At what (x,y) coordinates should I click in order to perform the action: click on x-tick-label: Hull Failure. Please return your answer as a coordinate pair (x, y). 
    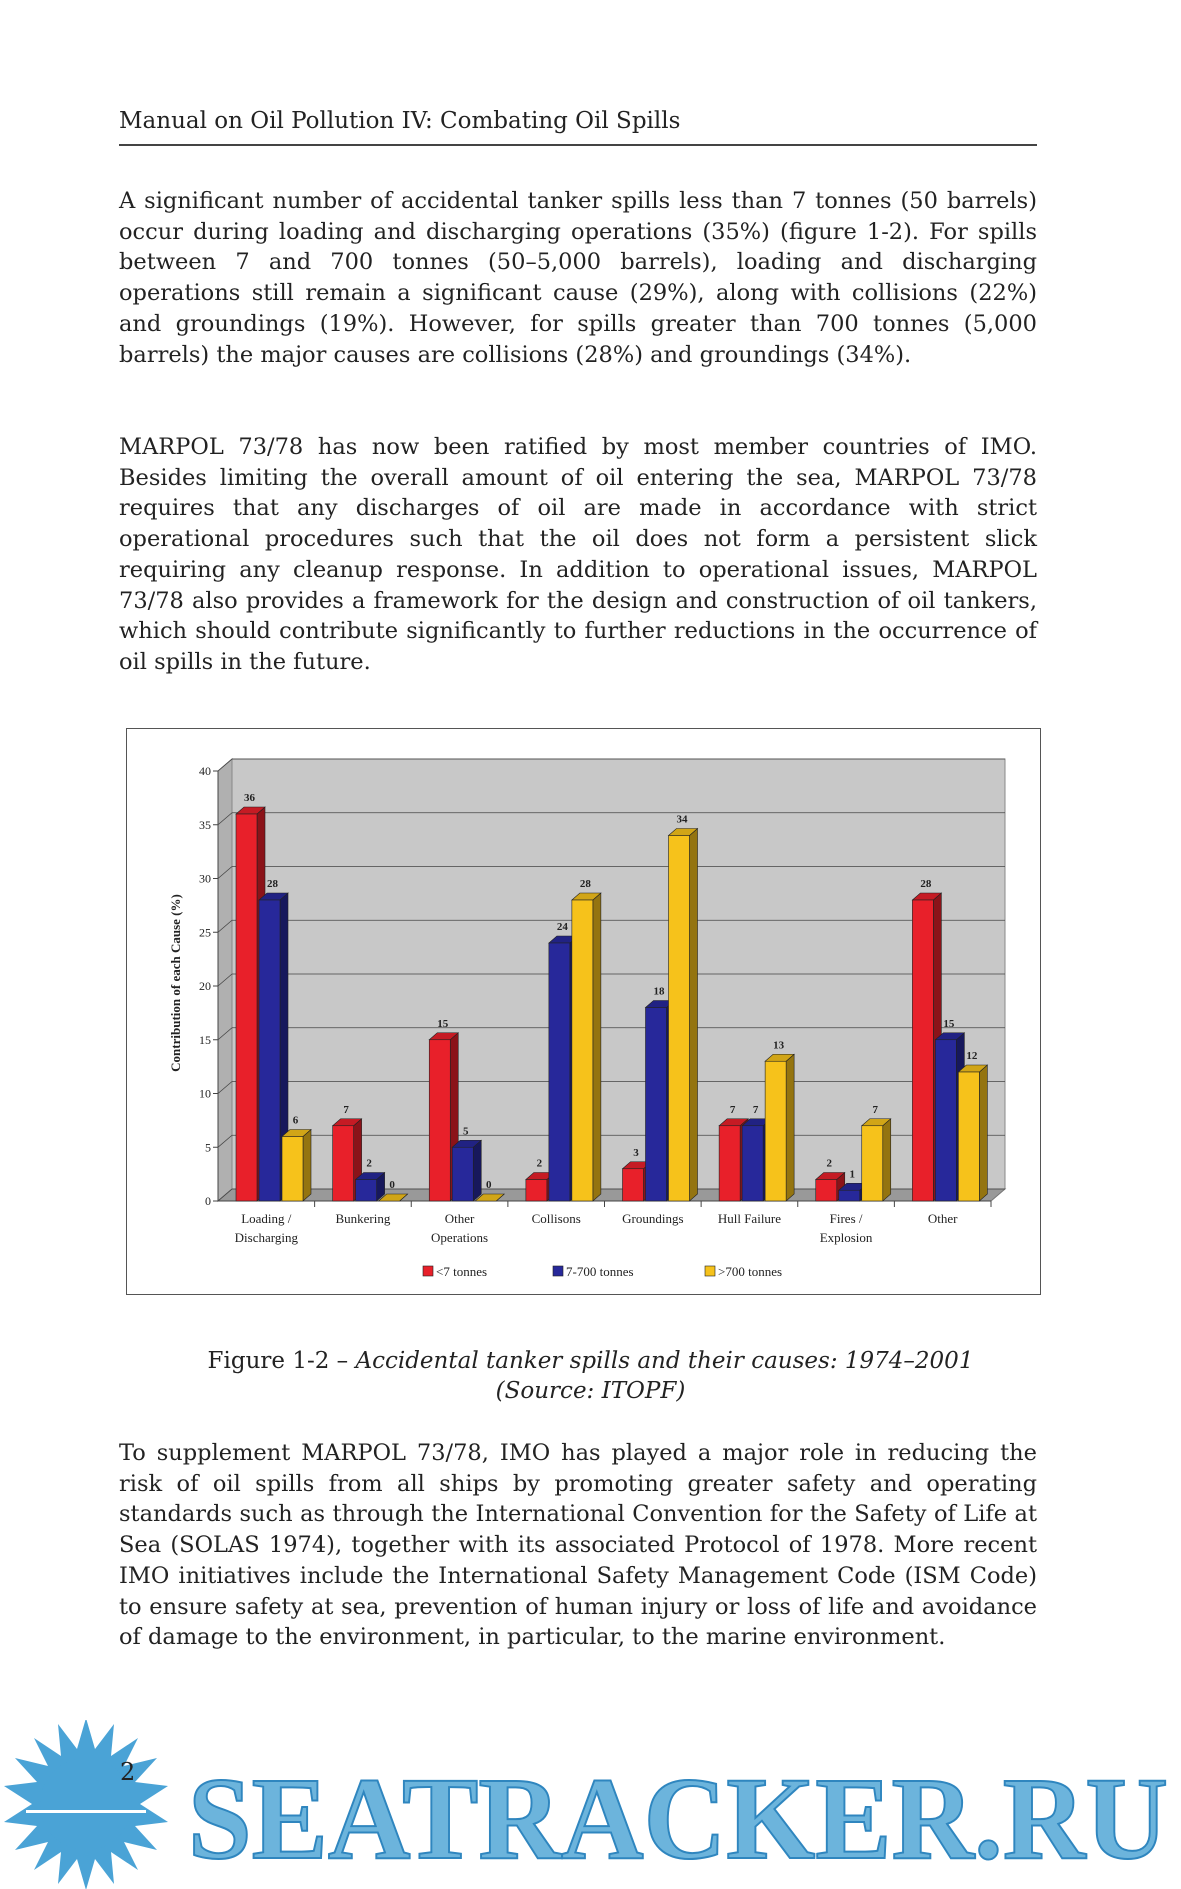
    Looking at the image, I should click on (749, 1218).